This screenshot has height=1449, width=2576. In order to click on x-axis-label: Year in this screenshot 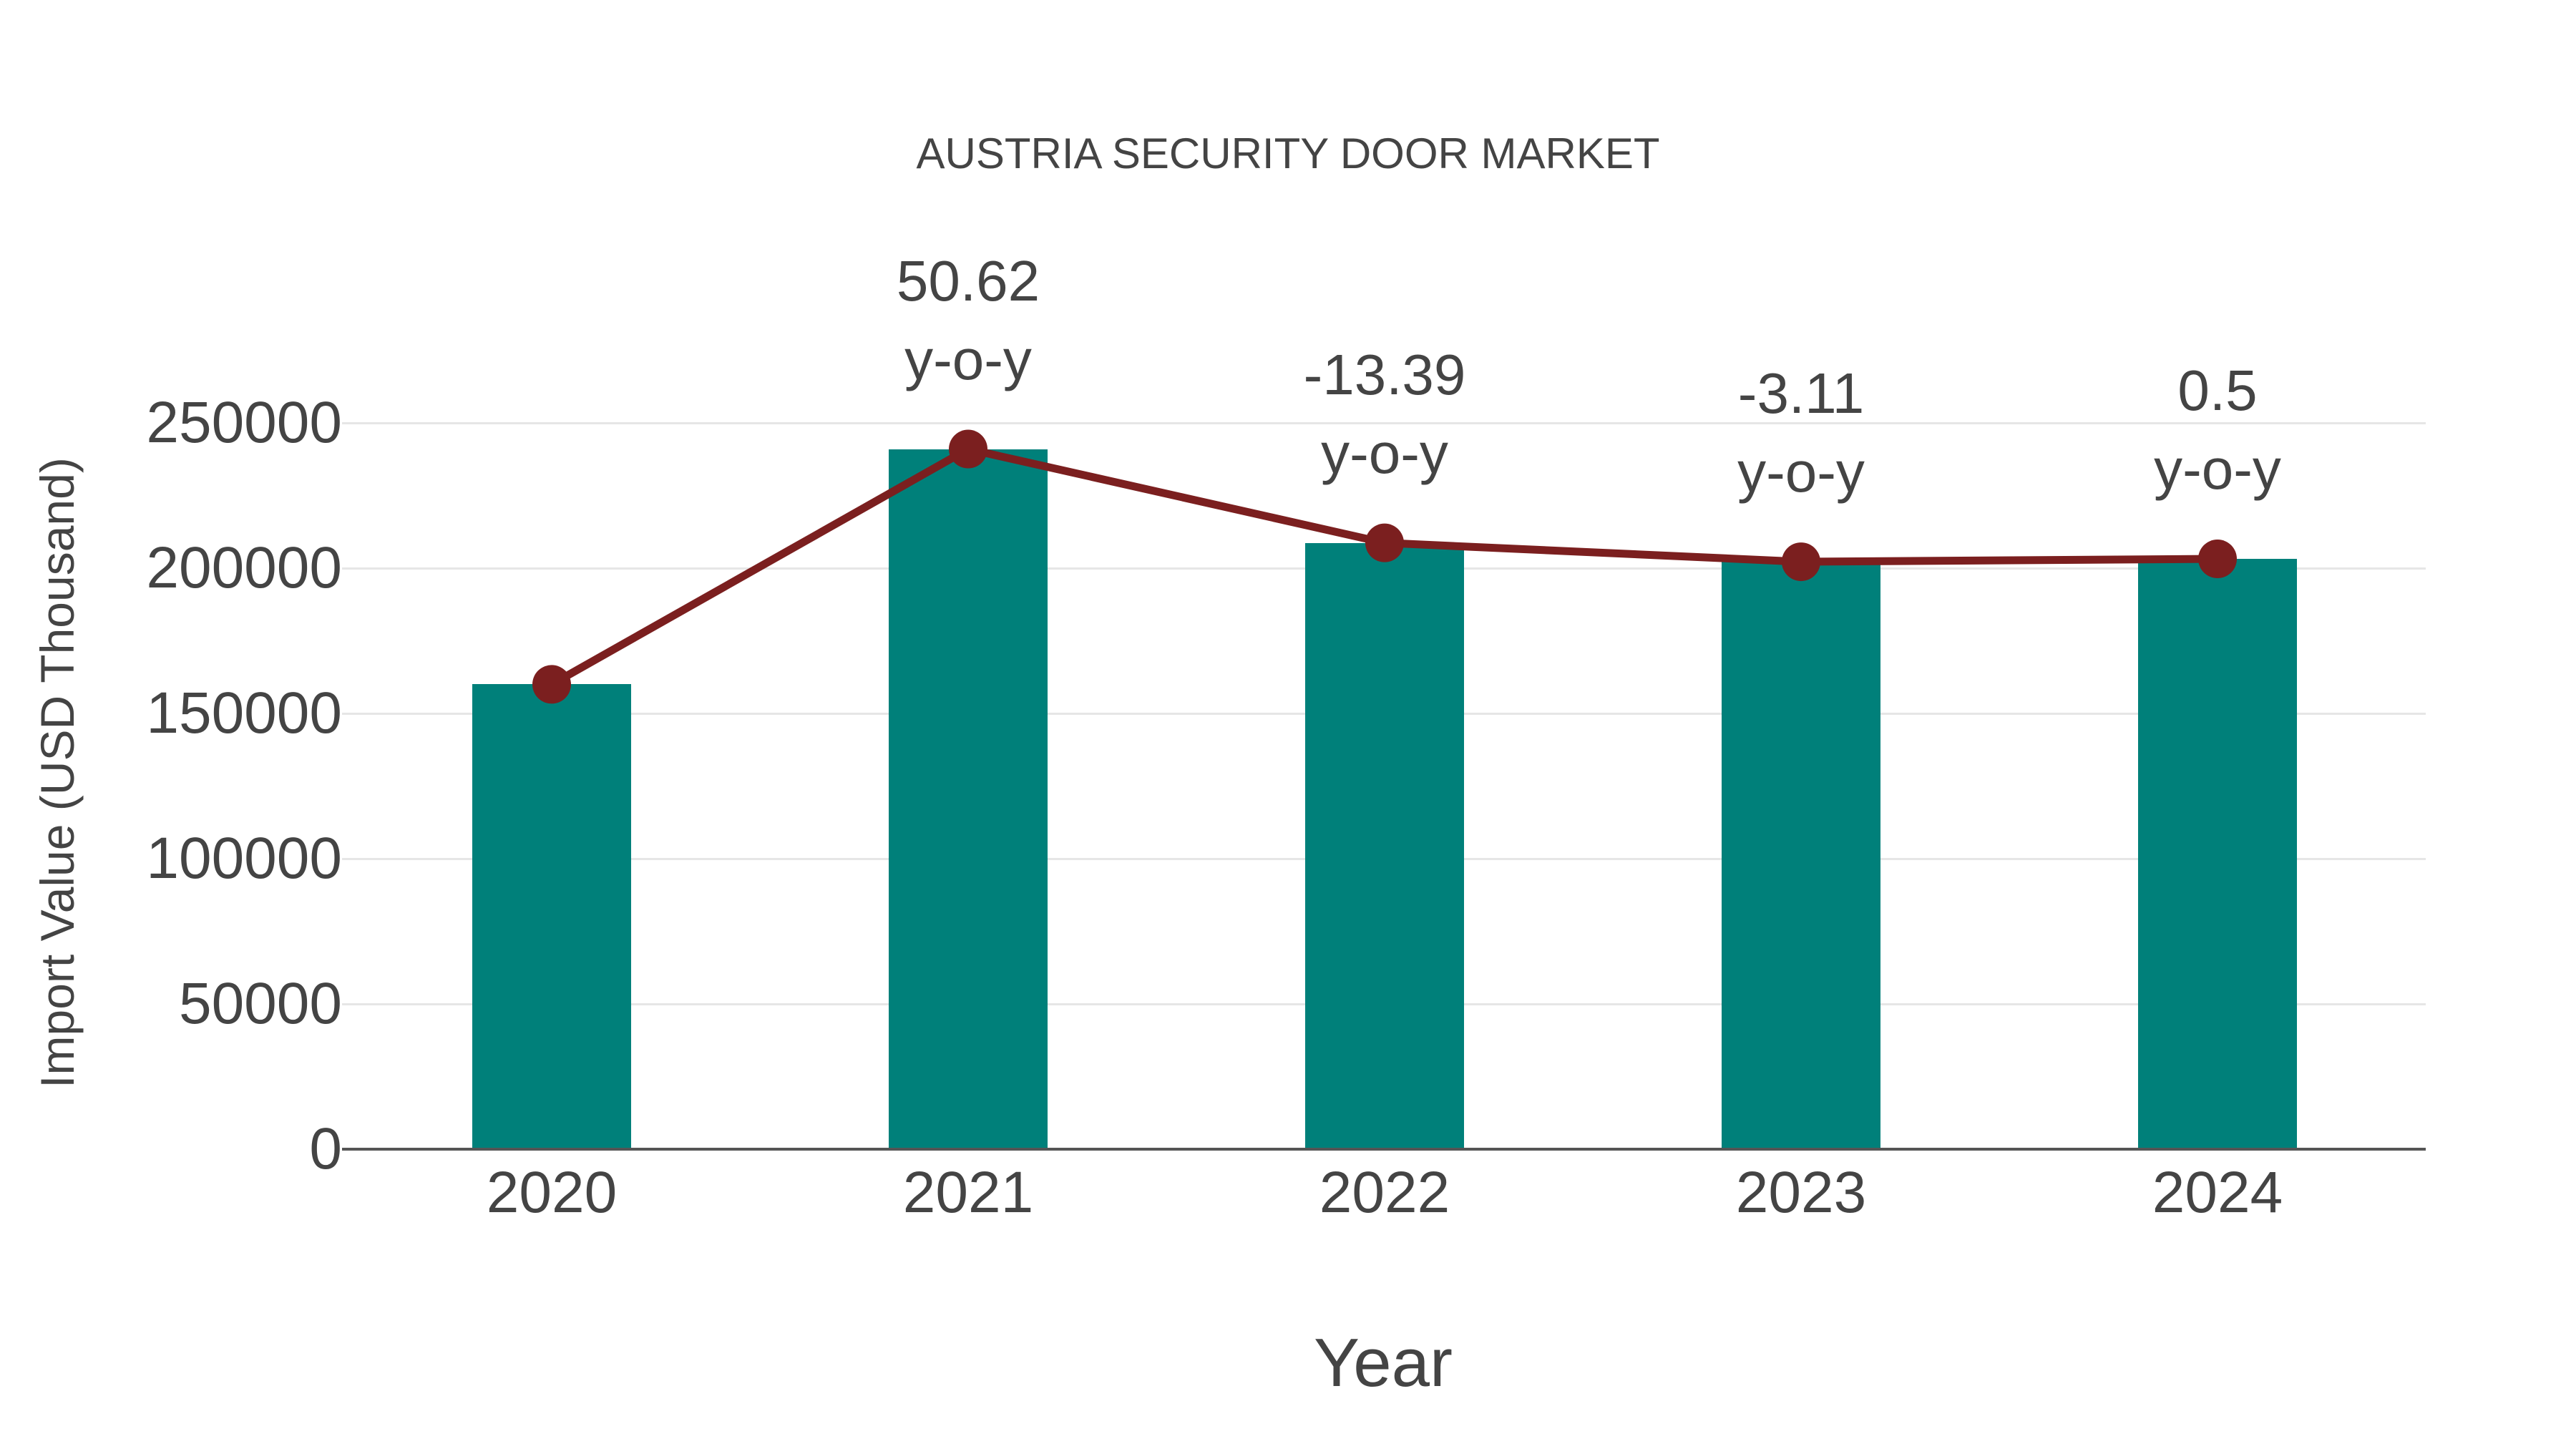, I will do `click(1383, 1362)`.